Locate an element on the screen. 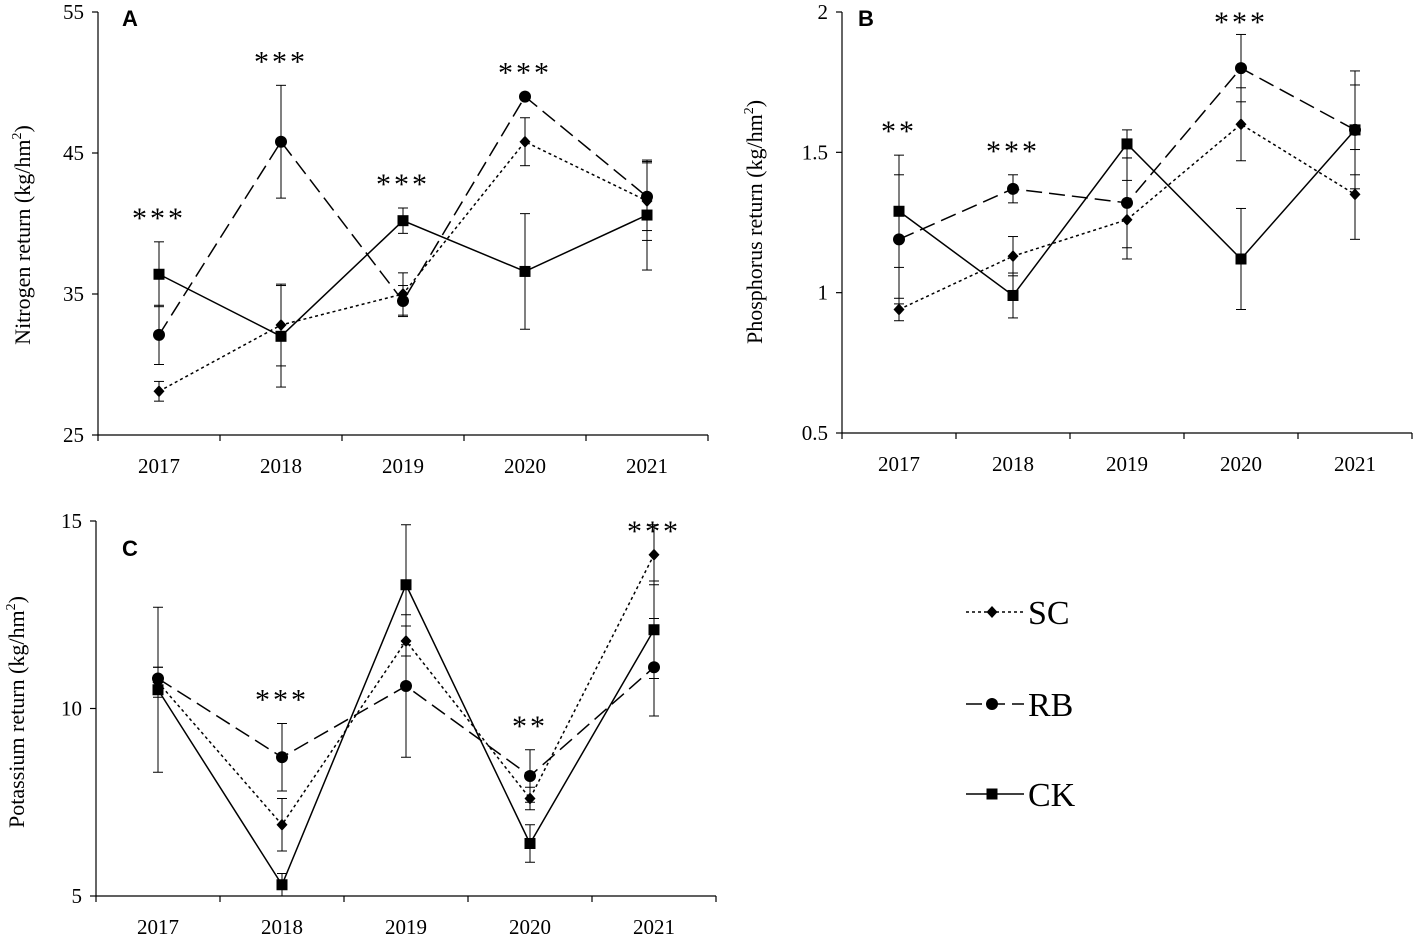 The width and height of the screenshot is (1417, 934). panel-a-y-axis-label: Nitrogen return (kg/hm2) is located at coordinates (22, 235).